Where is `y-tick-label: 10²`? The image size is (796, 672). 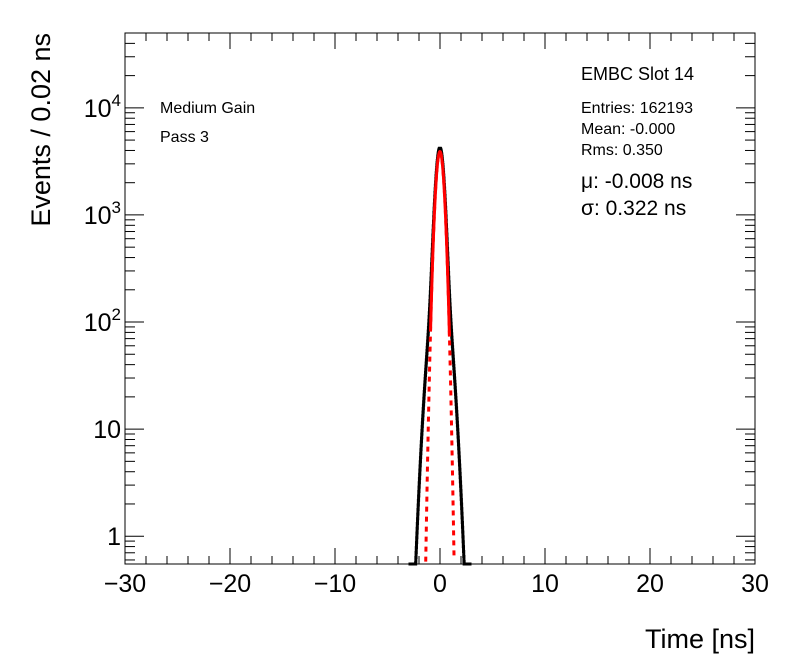
y-tick-label: 10² is located at coordinates (102, 321).